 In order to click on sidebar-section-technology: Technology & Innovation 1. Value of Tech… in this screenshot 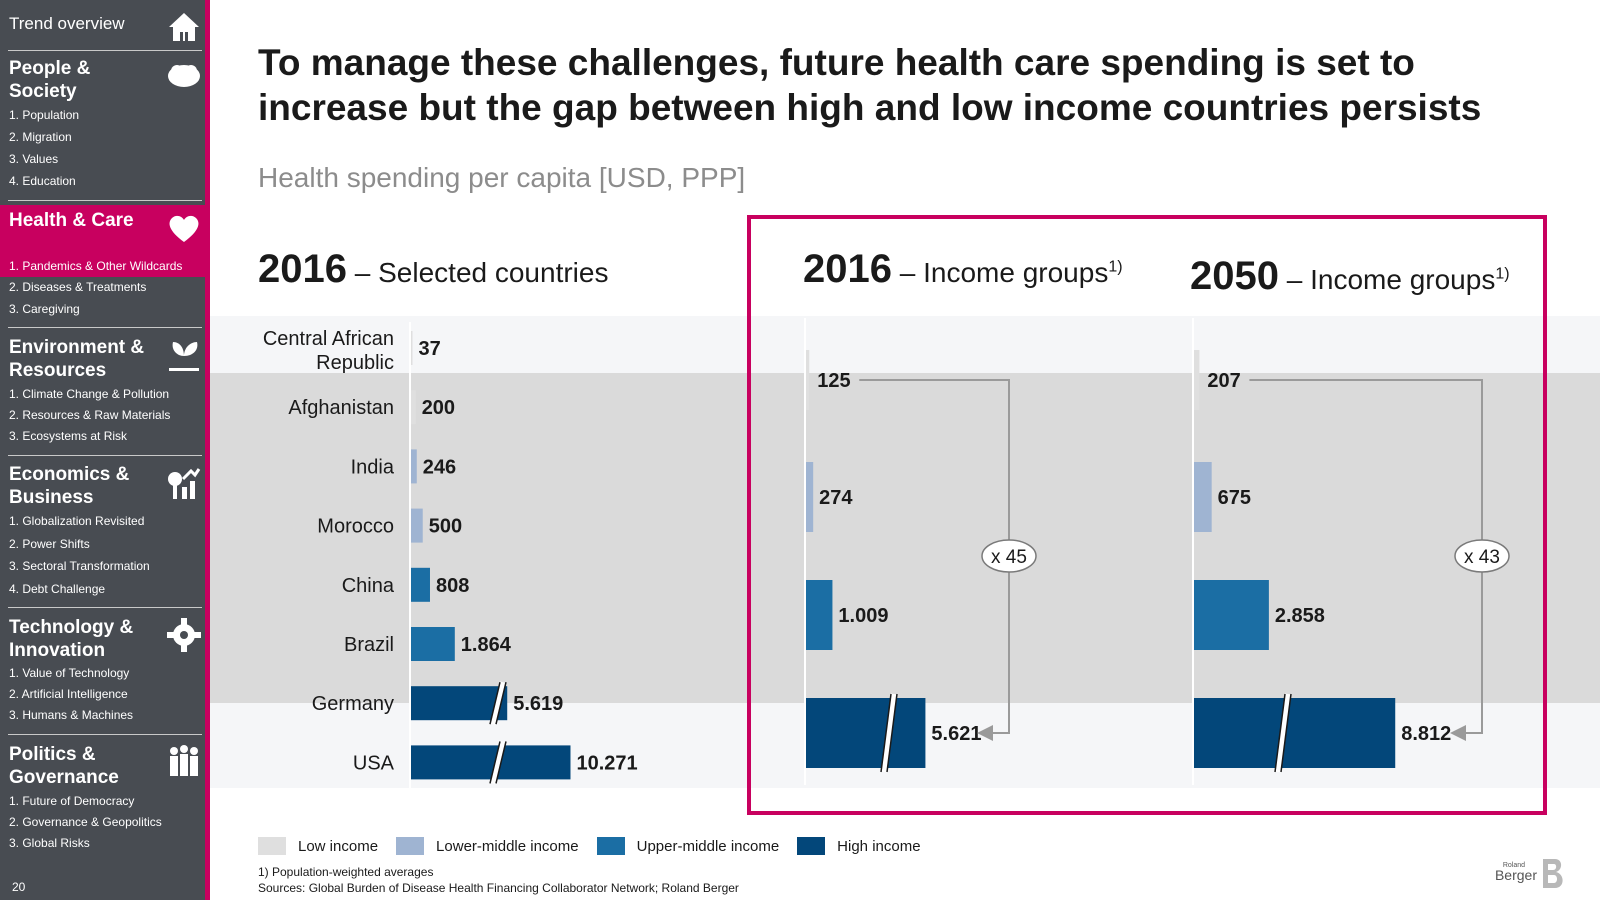, I will do `click(102, 672)`.